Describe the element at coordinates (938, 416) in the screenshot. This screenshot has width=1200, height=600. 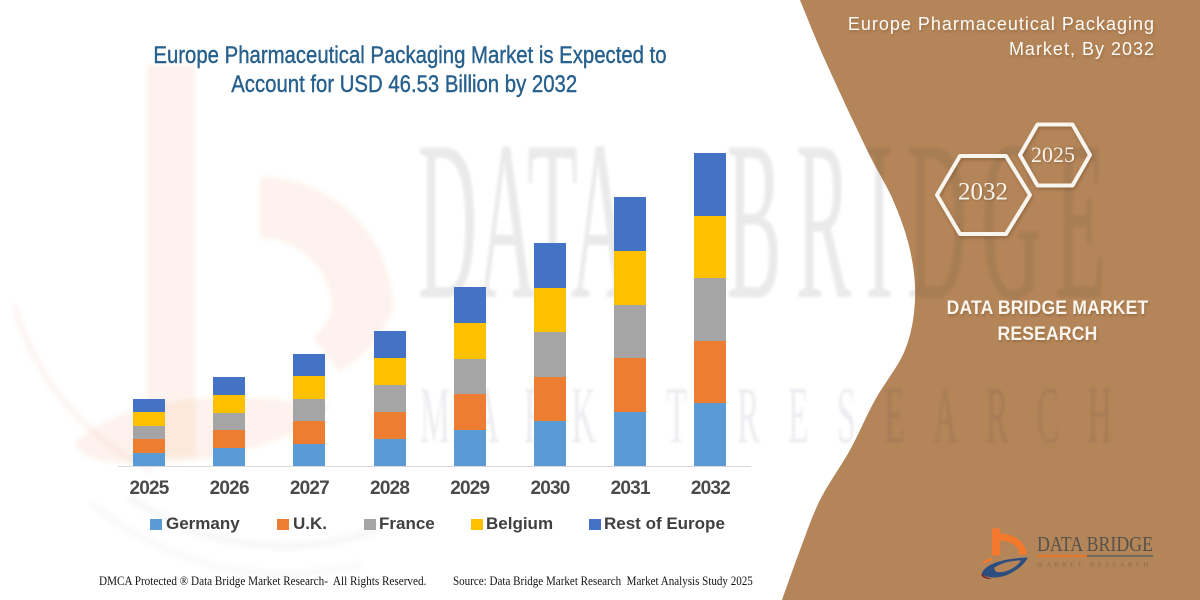
I see `svg-text: RESEARCH` at that location.